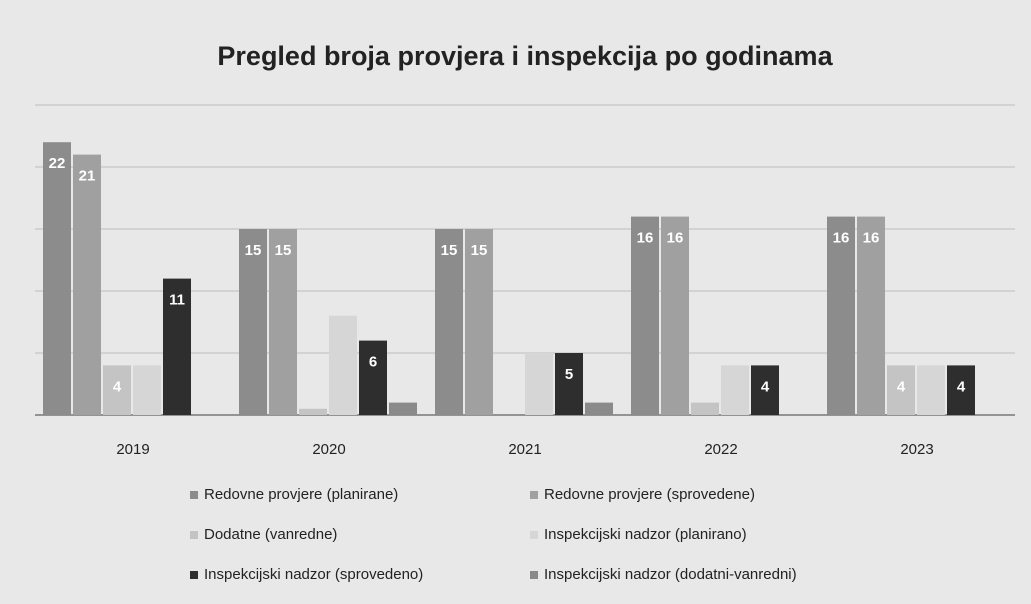 The height and width of the screenshot is (604, 1031). What do you see at coordinates (916, 449) in the screenshot?
I see `x-tick-label: 2023` at bounding box center [916, 449].